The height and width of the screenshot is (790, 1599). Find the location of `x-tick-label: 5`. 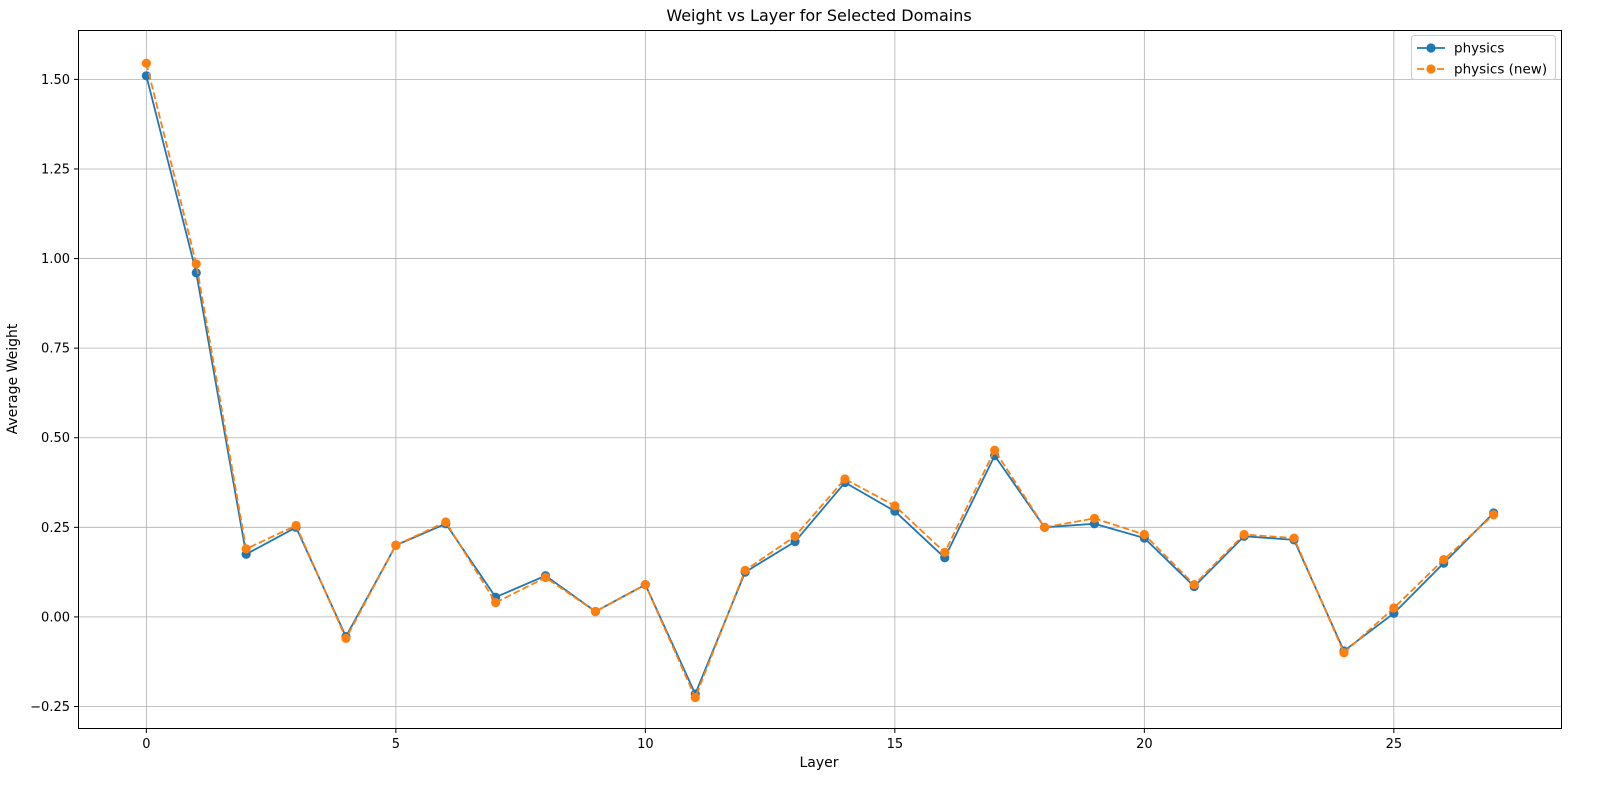

x-tick-label: 5 is located at coordinates (396, 744).